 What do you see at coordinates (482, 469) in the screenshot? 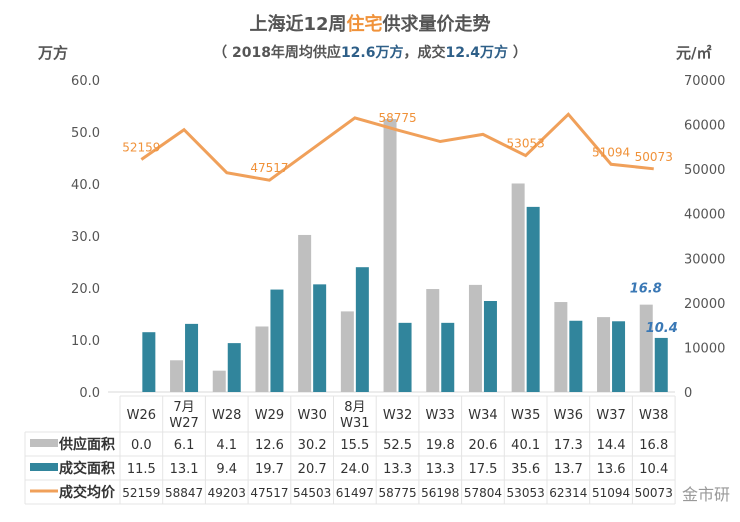
I see `table-cell: 17.5` at bounding box center [482, 469].